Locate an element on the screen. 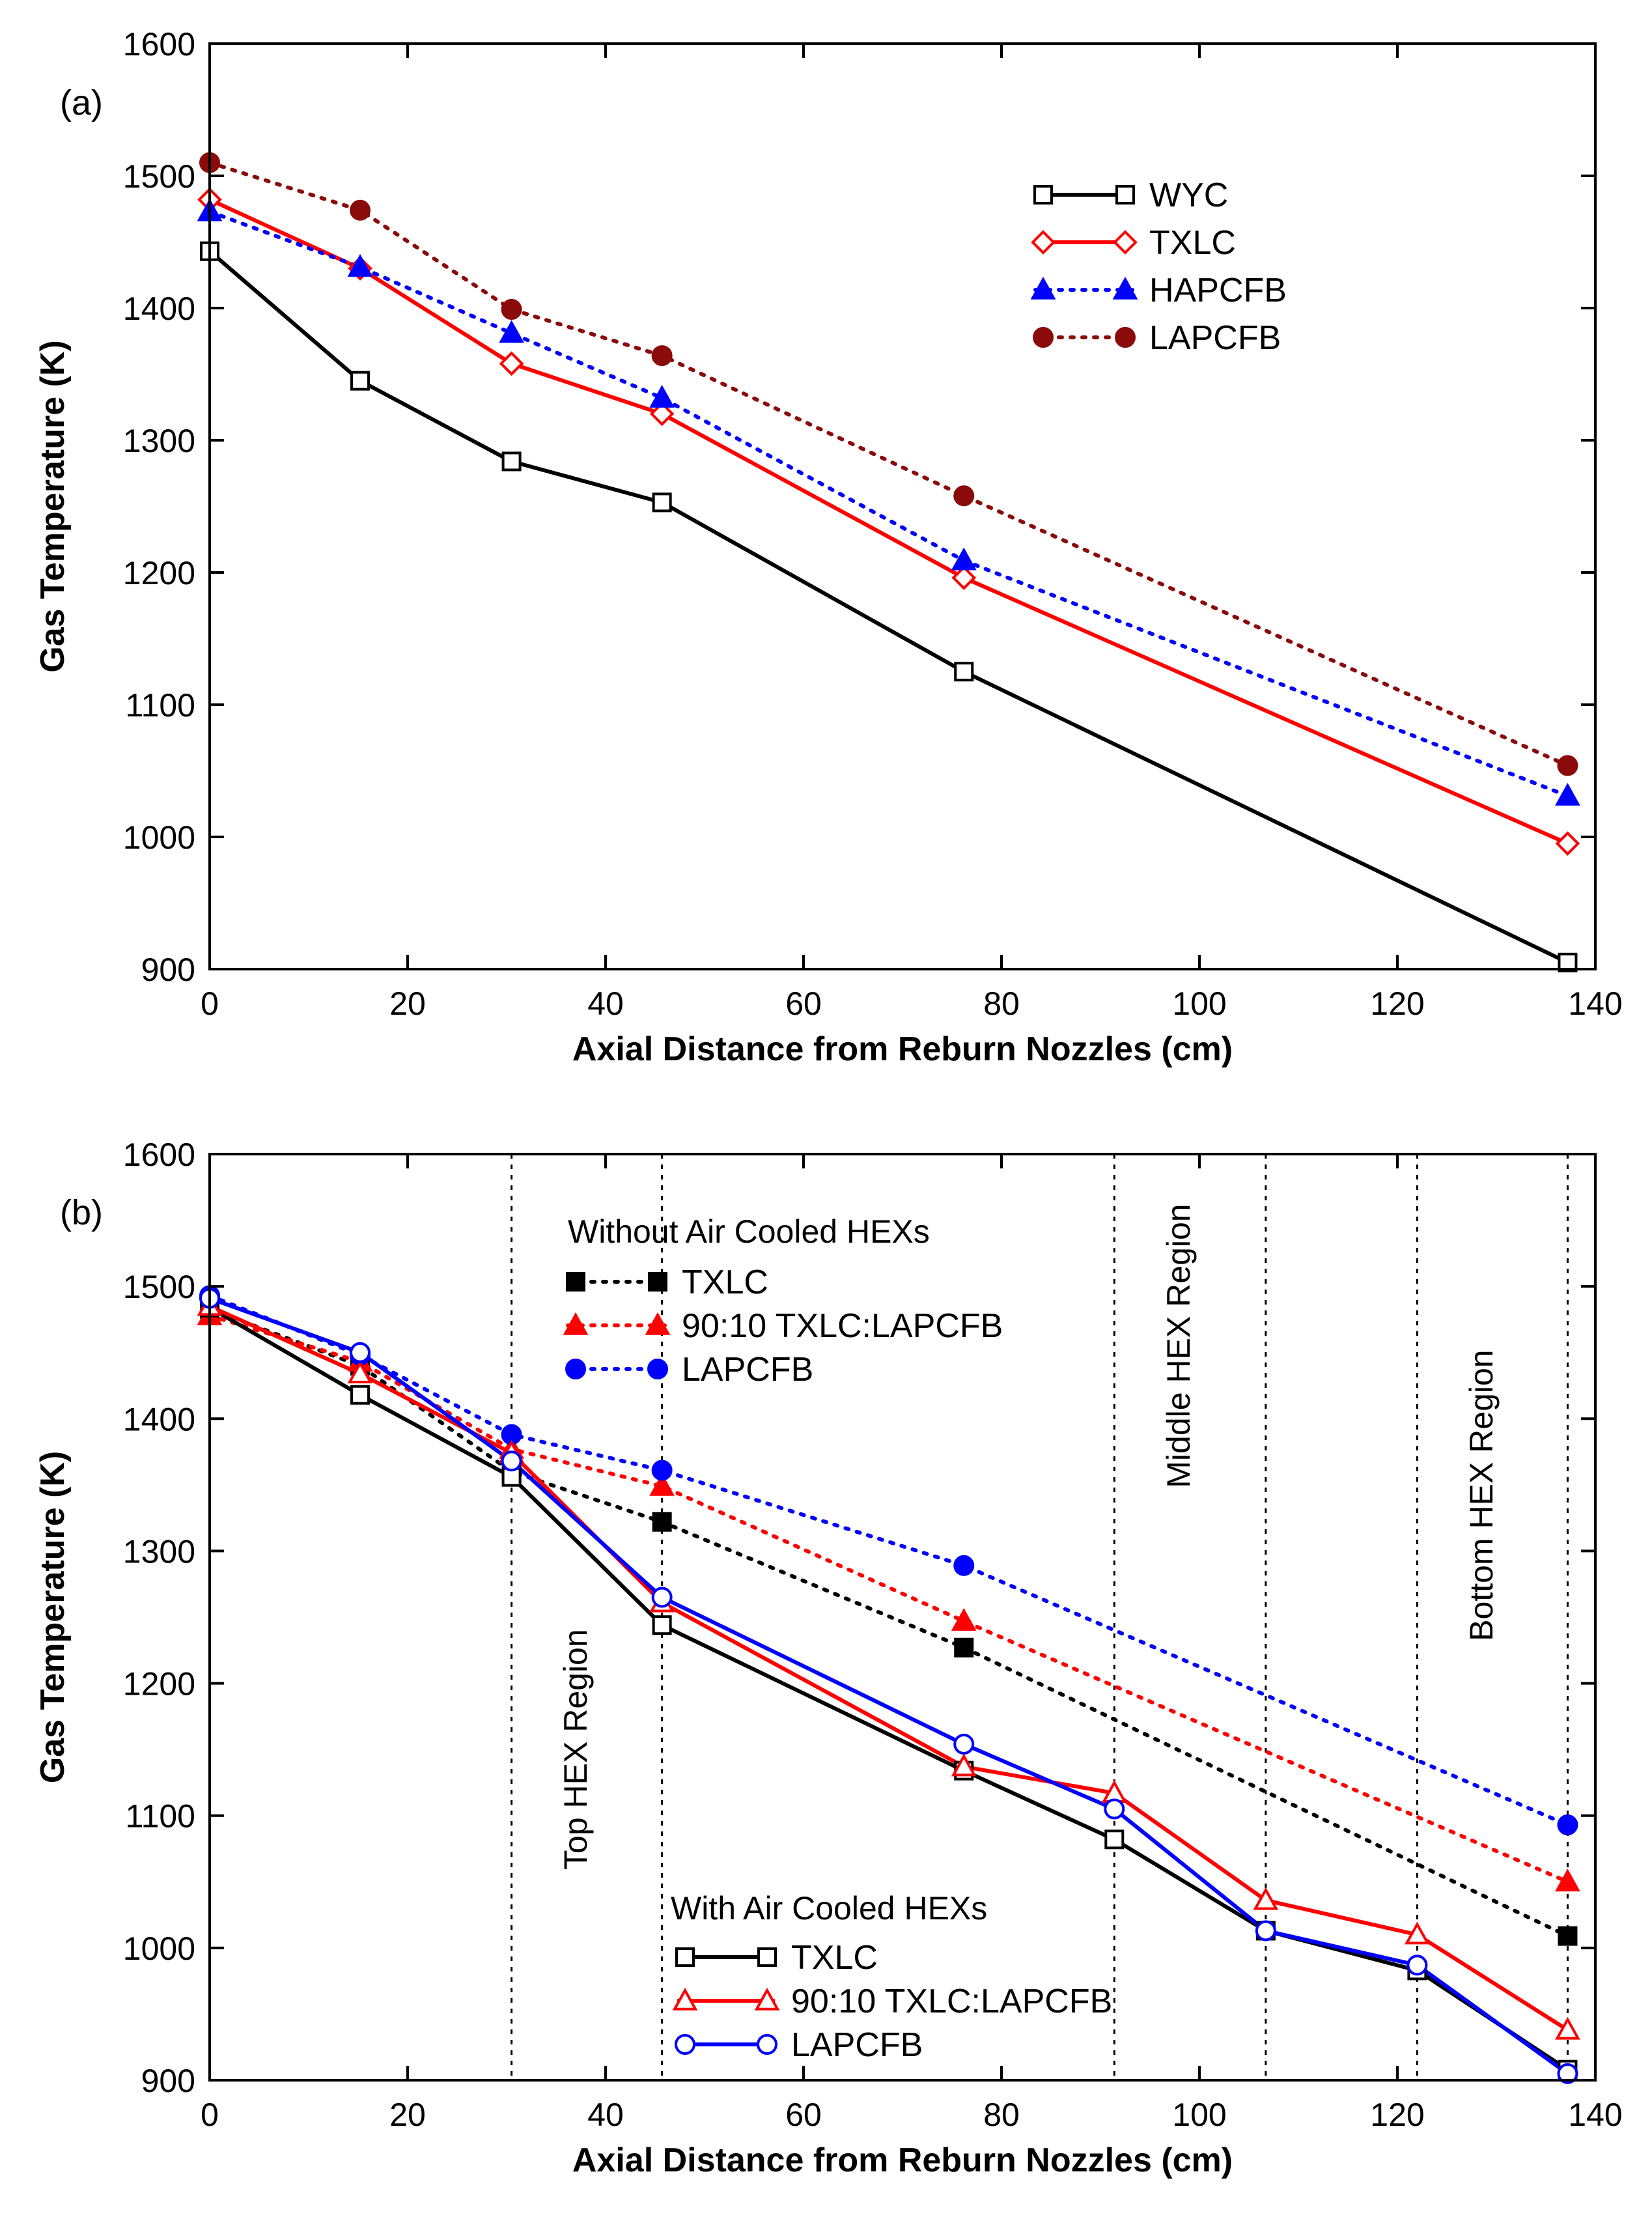  x-tick-label: 20 is located at coordinates (408, 1003).